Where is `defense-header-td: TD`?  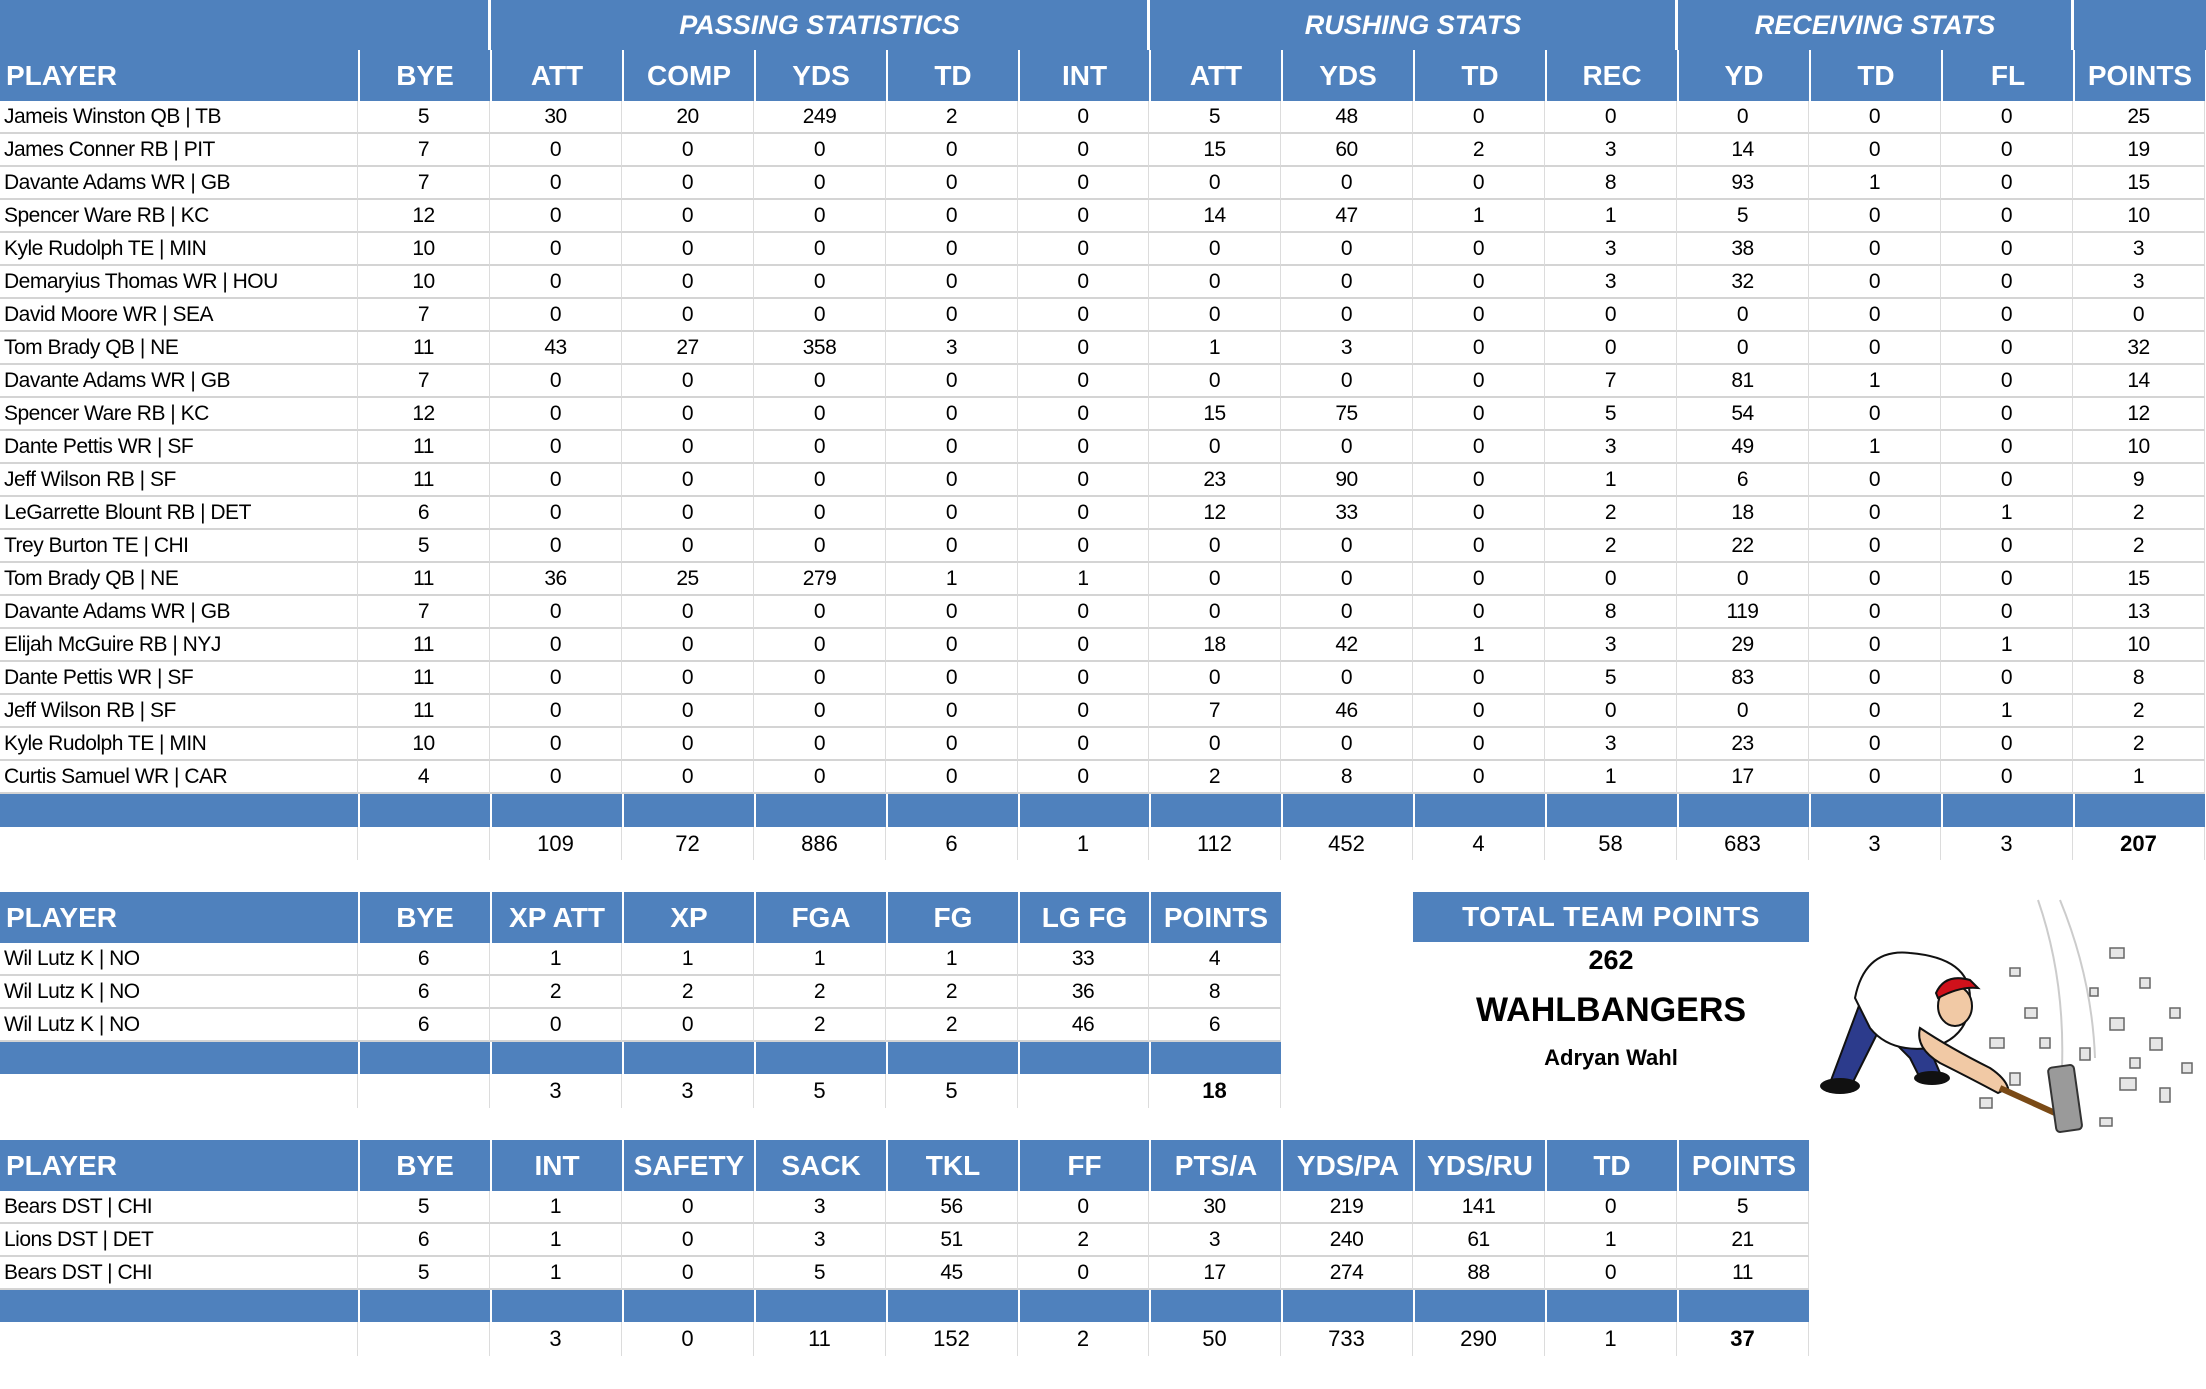
defense-header-td: TD is located at coordinates (1612, 1165).